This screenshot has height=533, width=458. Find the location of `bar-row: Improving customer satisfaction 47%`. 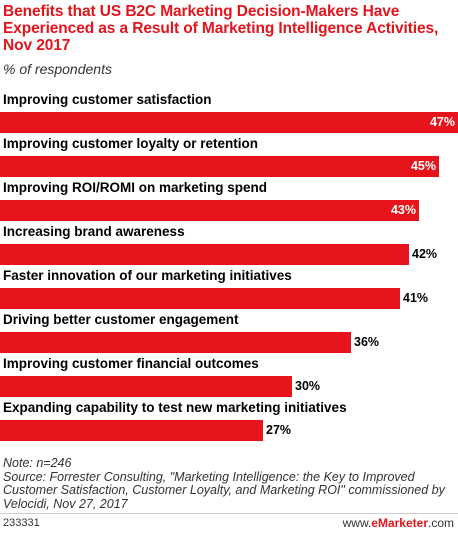

bar-row: Improving customer satisfaction 47% is located at coordinates (229, 114).